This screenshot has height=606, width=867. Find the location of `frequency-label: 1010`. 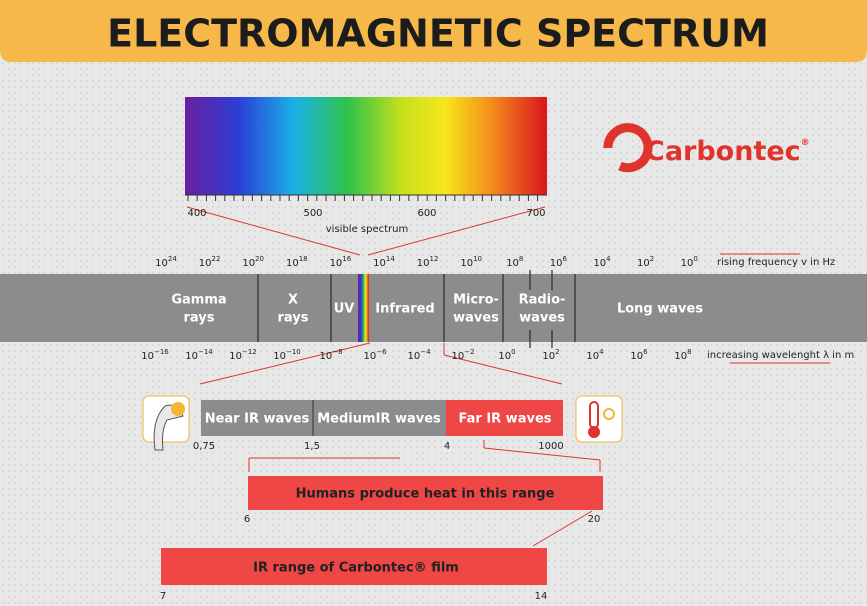

frequency-label: 1010 is located at coordinates (471, 262).